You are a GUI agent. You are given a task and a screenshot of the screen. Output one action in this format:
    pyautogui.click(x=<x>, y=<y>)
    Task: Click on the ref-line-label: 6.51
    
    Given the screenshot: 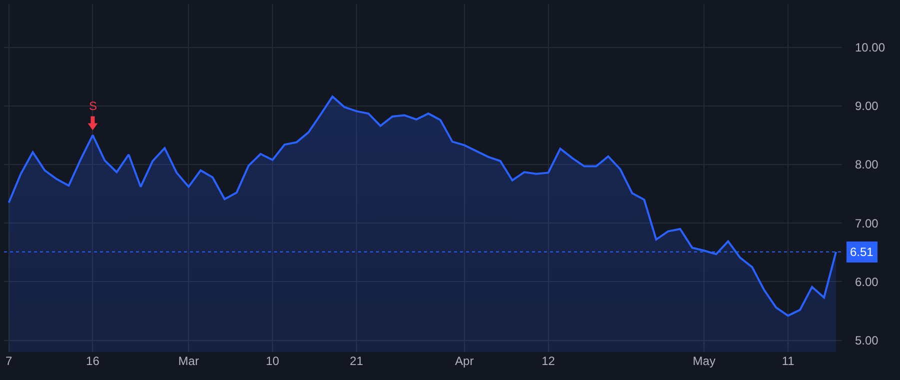 What is the action you would take?
    pyautogui.click(x=862, y=252)
    